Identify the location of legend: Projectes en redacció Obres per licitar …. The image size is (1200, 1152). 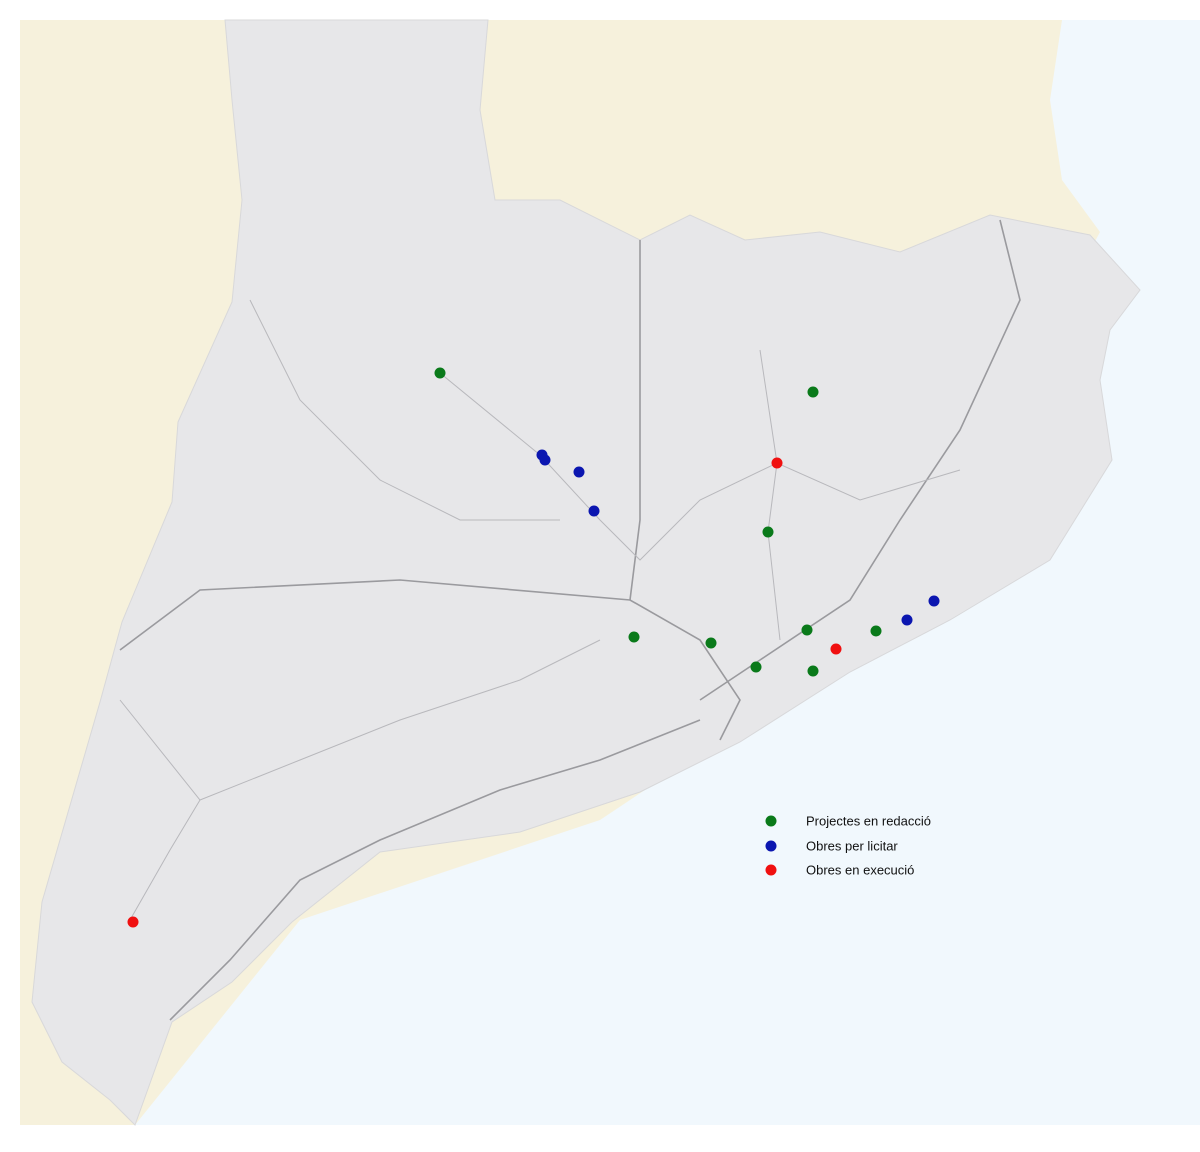
(848, 845).